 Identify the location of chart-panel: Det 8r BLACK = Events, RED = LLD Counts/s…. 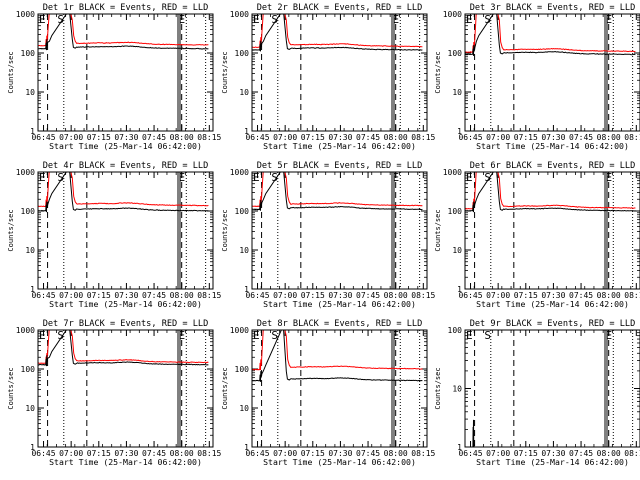
(328, 393).